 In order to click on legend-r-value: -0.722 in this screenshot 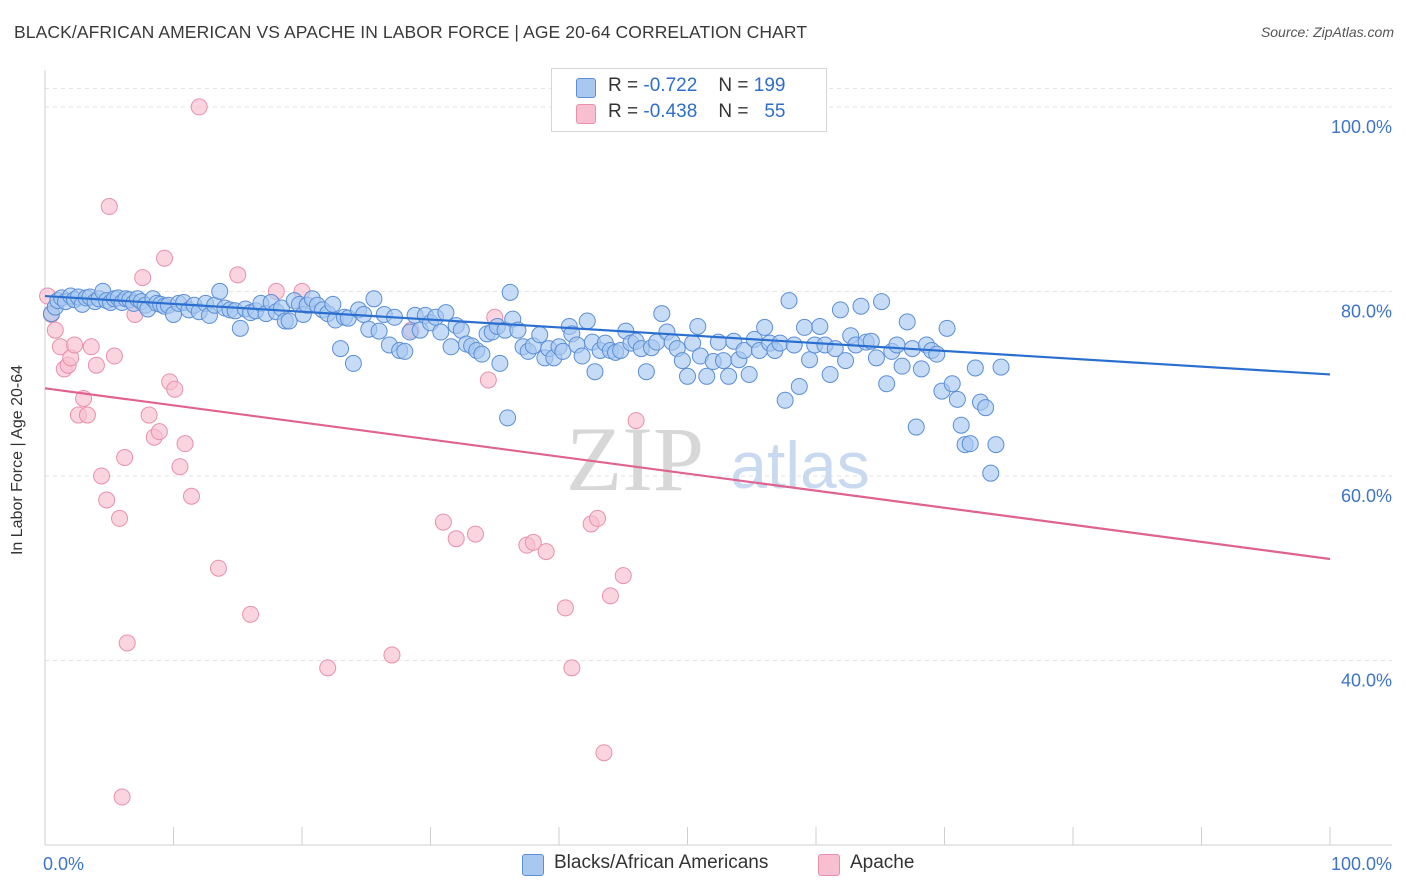, I will do `click(670, 85)`.